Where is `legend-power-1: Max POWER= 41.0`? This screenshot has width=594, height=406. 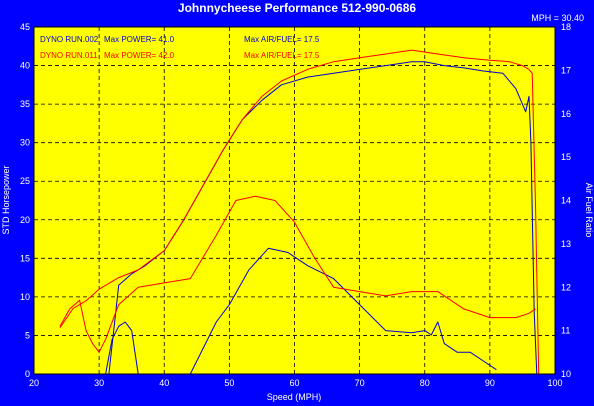
legend-power-1: Max POWER= 41.0 is located at coordinates (139, 39).